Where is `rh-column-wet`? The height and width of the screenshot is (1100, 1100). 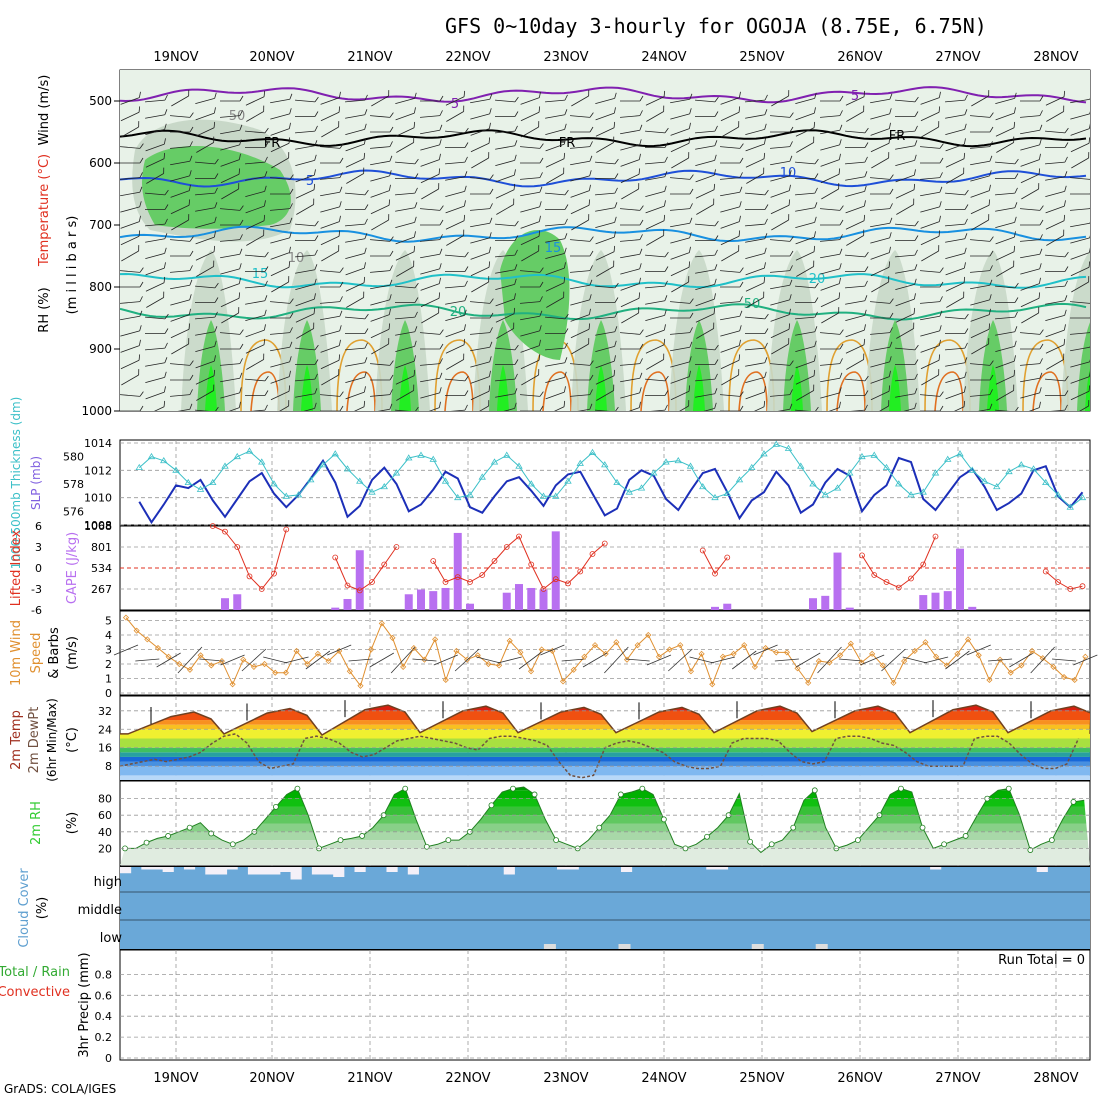
rh-column-wet is located at coordinates (699, 388).